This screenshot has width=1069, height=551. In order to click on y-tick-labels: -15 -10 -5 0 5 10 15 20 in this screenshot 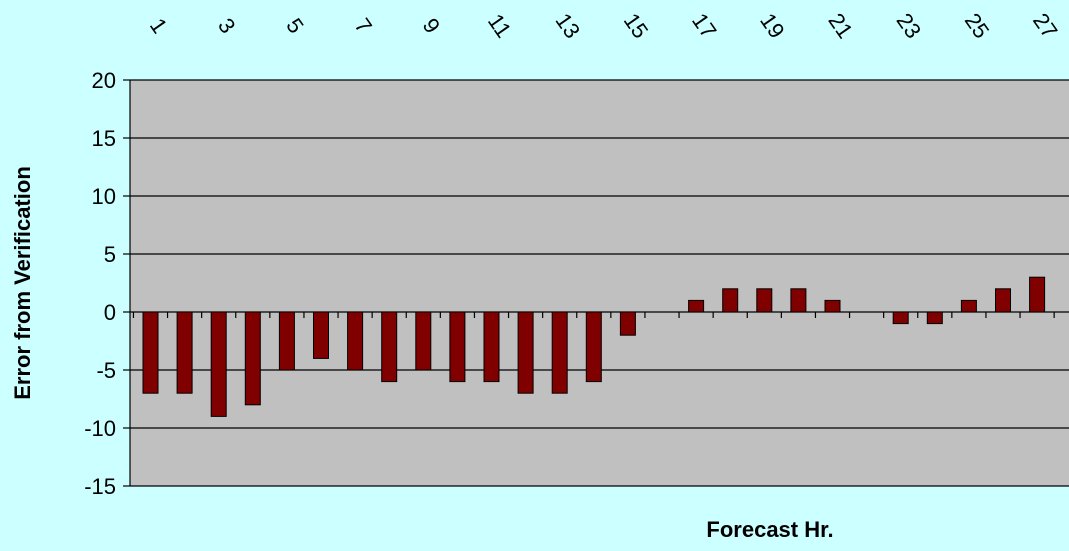, I will do `click(100, 283)`.